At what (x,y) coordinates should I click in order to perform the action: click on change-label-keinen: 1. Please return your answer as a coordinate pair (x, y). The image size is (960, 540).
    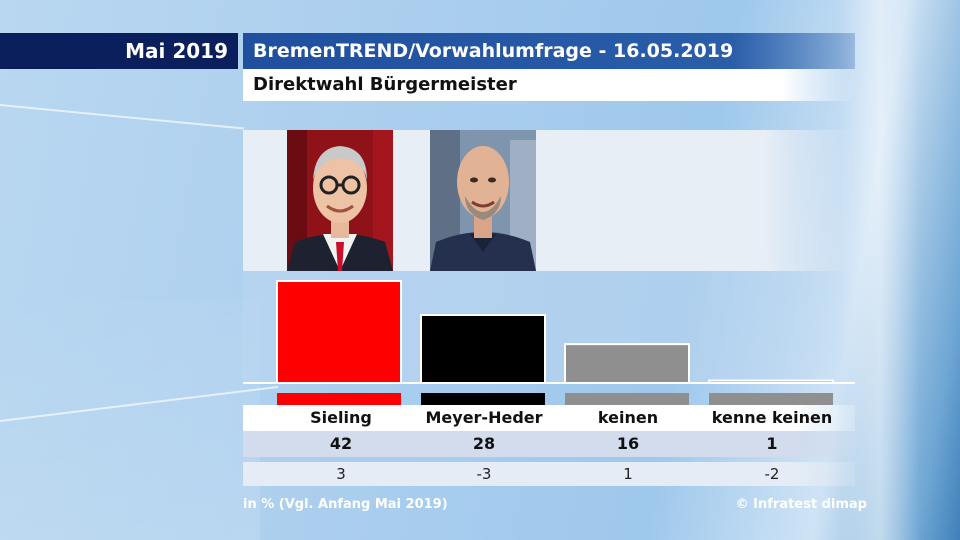
    Looking at the image, I should click on (628, 474).